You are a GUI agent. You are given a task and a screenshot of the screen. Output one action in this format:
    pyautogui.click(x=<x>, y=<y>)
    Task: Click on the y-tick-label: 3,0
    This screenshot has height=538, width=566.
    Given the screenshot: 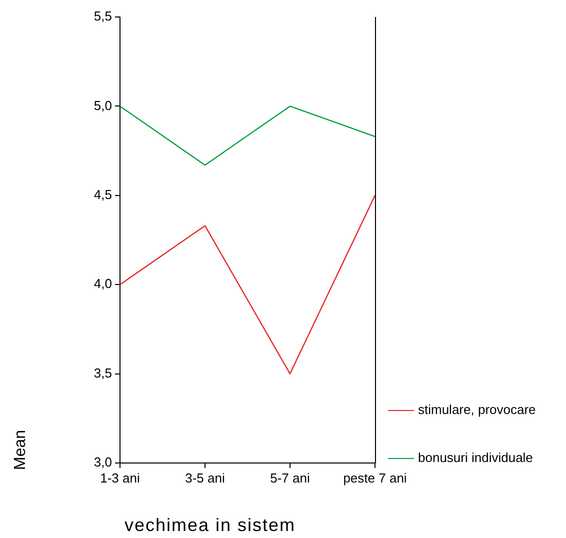 What is the action you would take?
    pyautogui.click(x=103, y=462)
    